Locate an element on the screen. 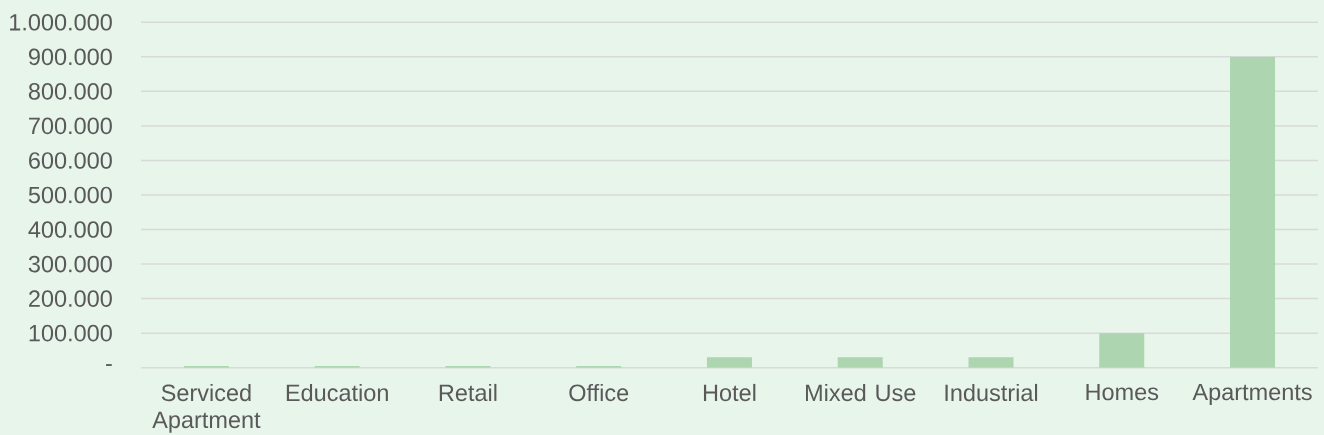 This screenshot has width=1324, height=435. y-tick-label: 700.000 is located at coordinates (70, 126).